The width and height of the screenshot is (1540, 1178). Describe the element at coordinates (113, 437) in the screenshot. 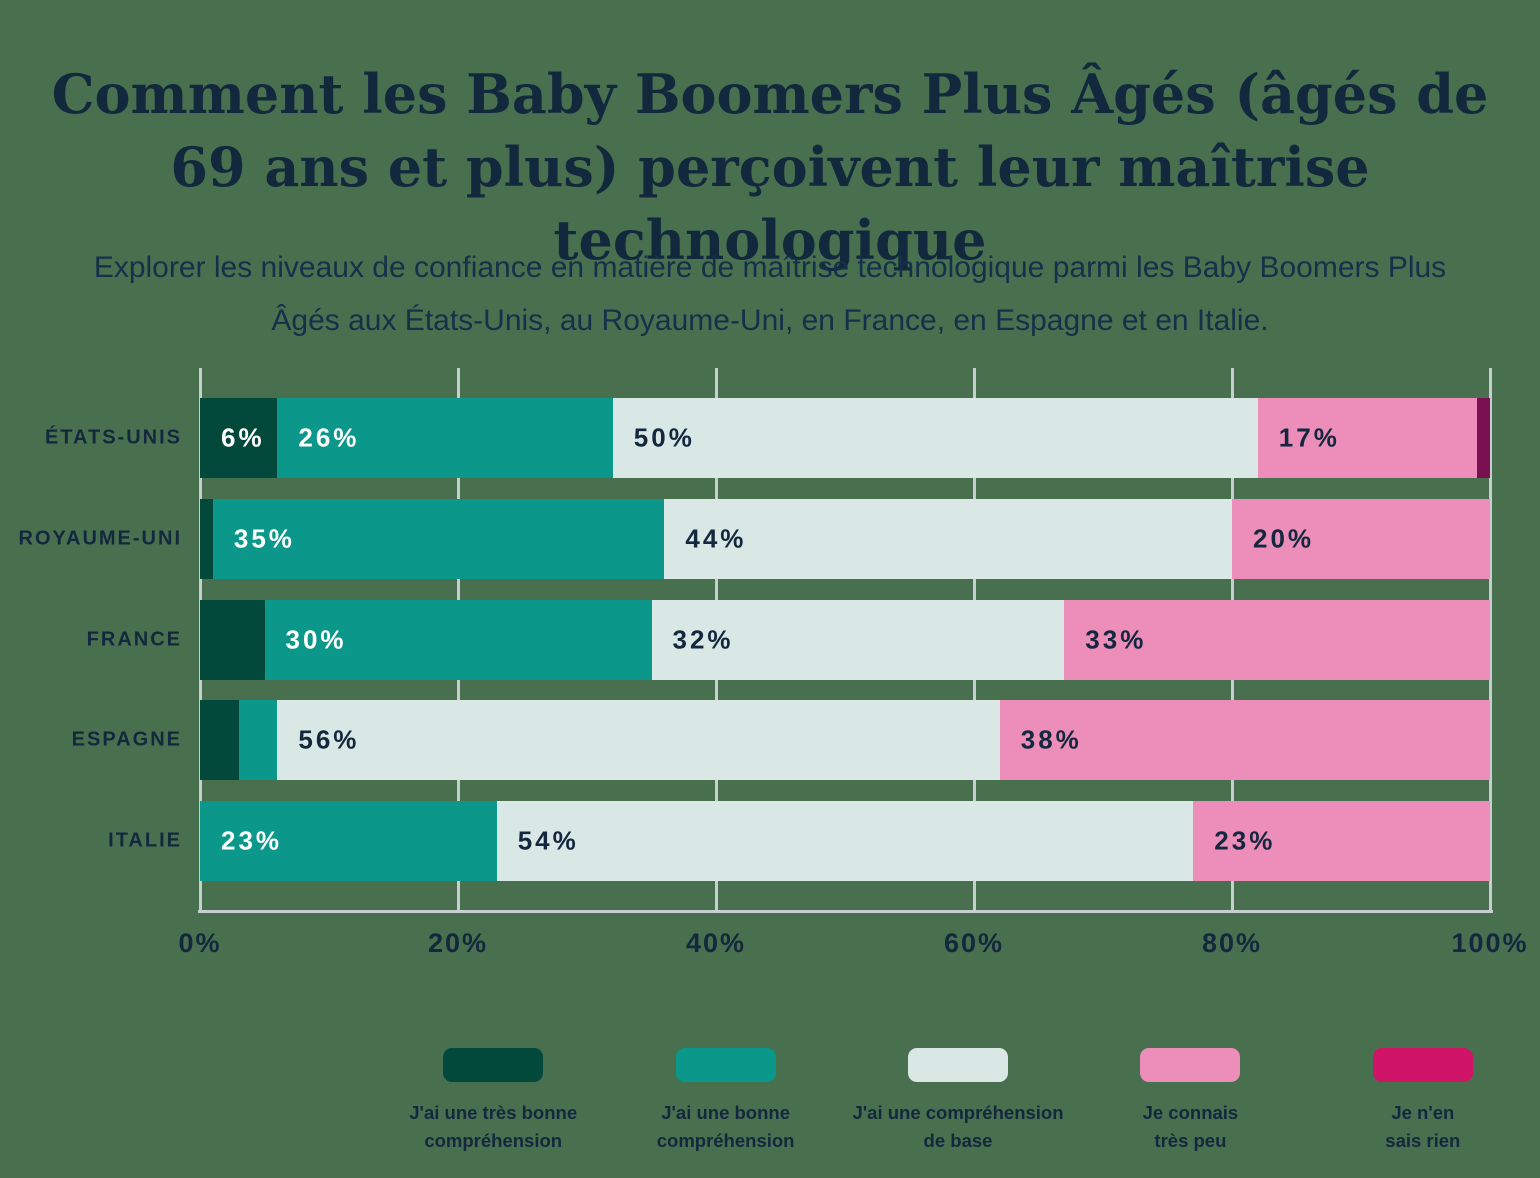

I see `category-label: ÉTATS-UNIS` at that location.